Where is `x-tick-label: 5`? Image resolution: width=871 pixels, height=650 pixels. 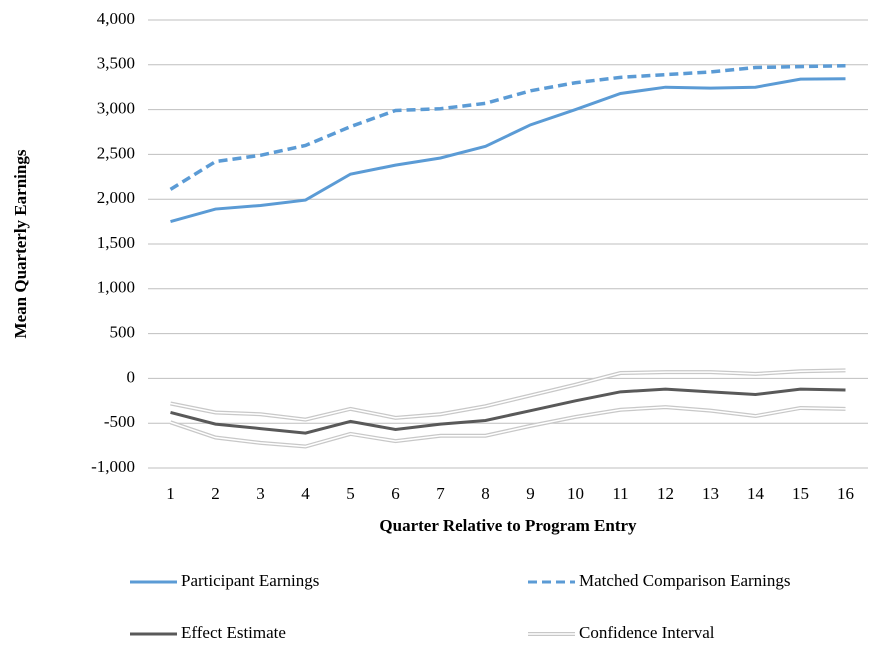
x-tick-label: 5 is located at coordinates (350, 493).